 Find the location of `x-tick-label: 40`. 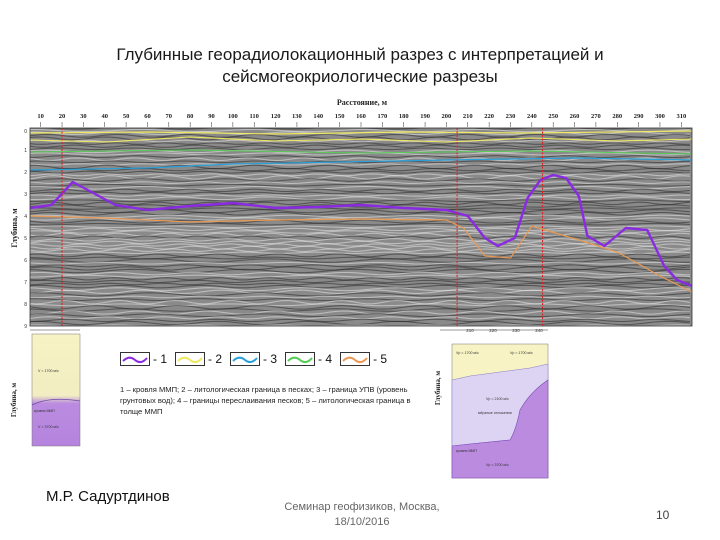

x-tick-label: 40 is located at coordinates (104, 116).